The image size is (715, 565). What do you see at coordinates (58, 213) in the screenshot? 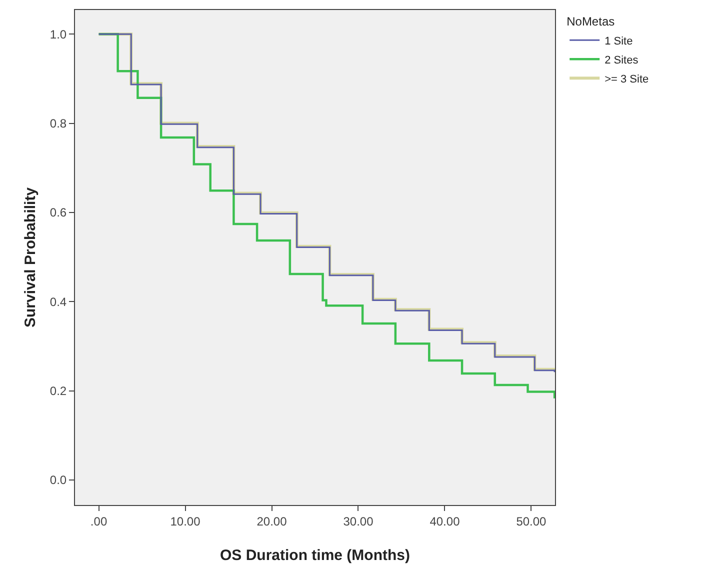
I see `y-tick-label: 0.6` at bounding box center [58, 213].